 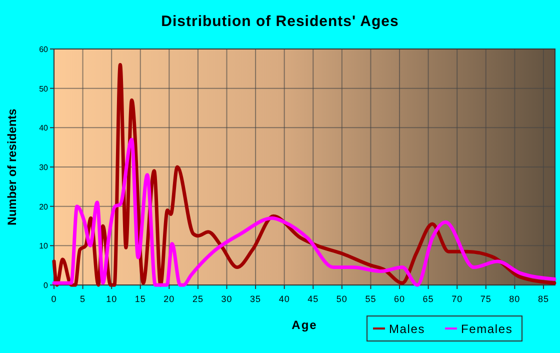 What do you see at coordinates (54, 299) in the screenshot?
I see `x-tick-label: 0` at bounding box center [54, 299].